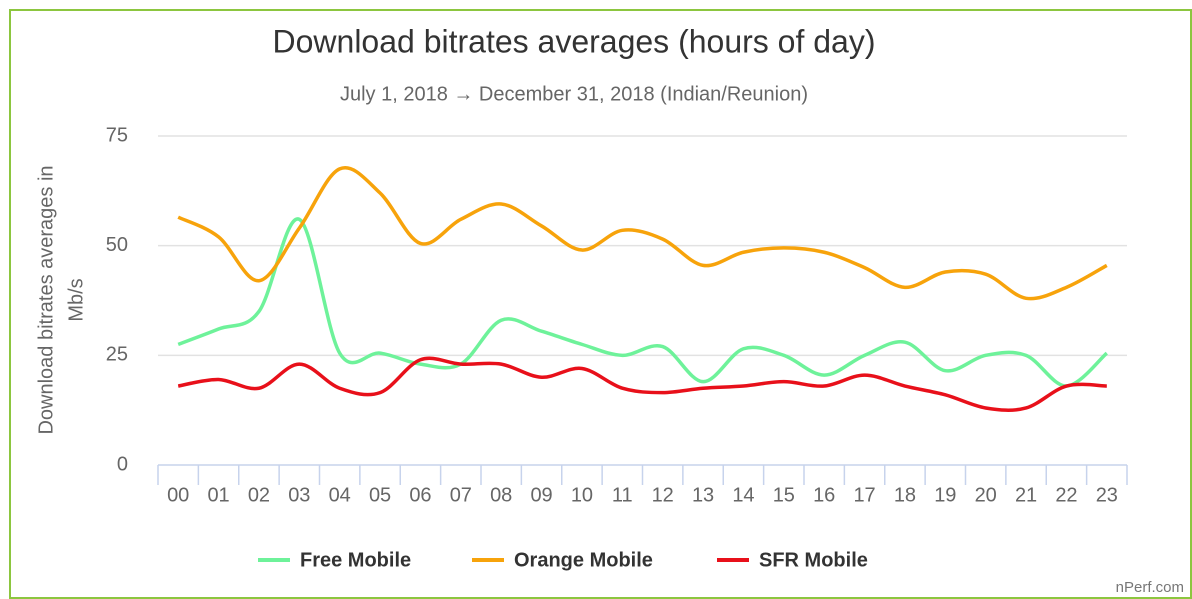 The image size is (1192, 599). I want to click on x-tick-label: 10, so click(582, 495).